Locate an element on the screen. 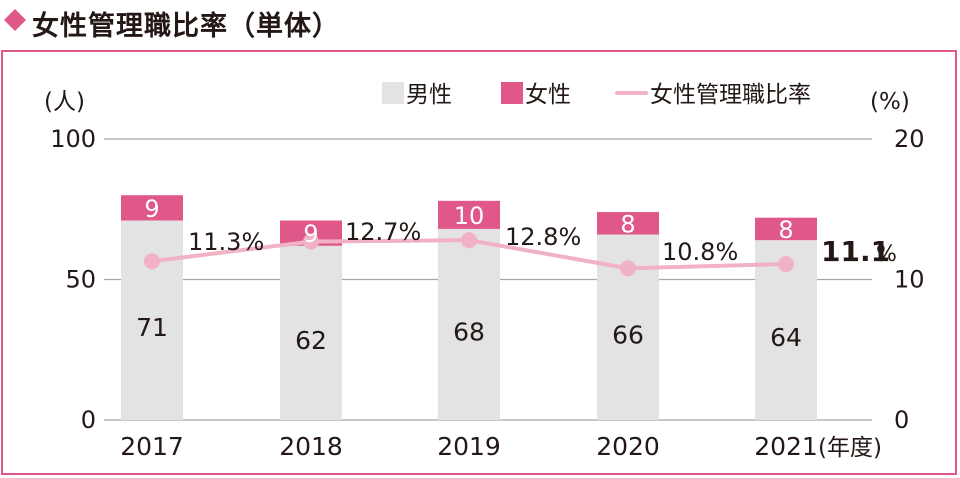  male-value-label: 62 is located at coordinates (311, 340).